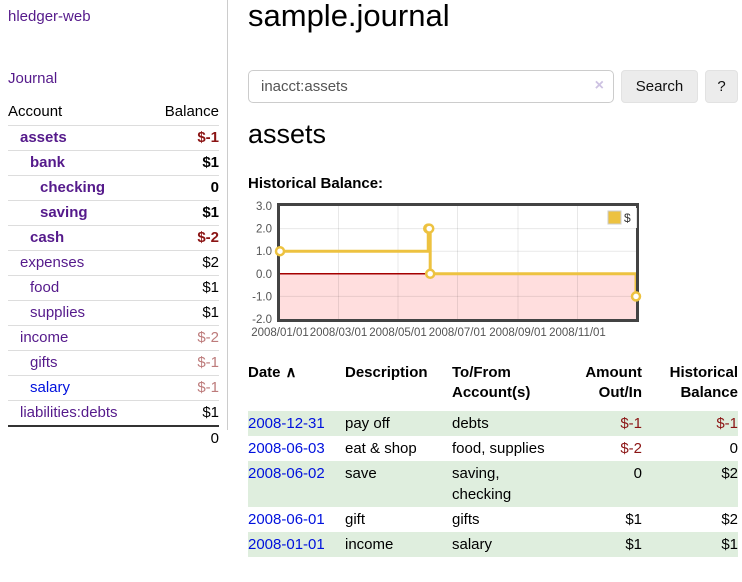 The width and height of the screenshot is (742, 582). I want to click on account-balance: $2, so click(184, 263).